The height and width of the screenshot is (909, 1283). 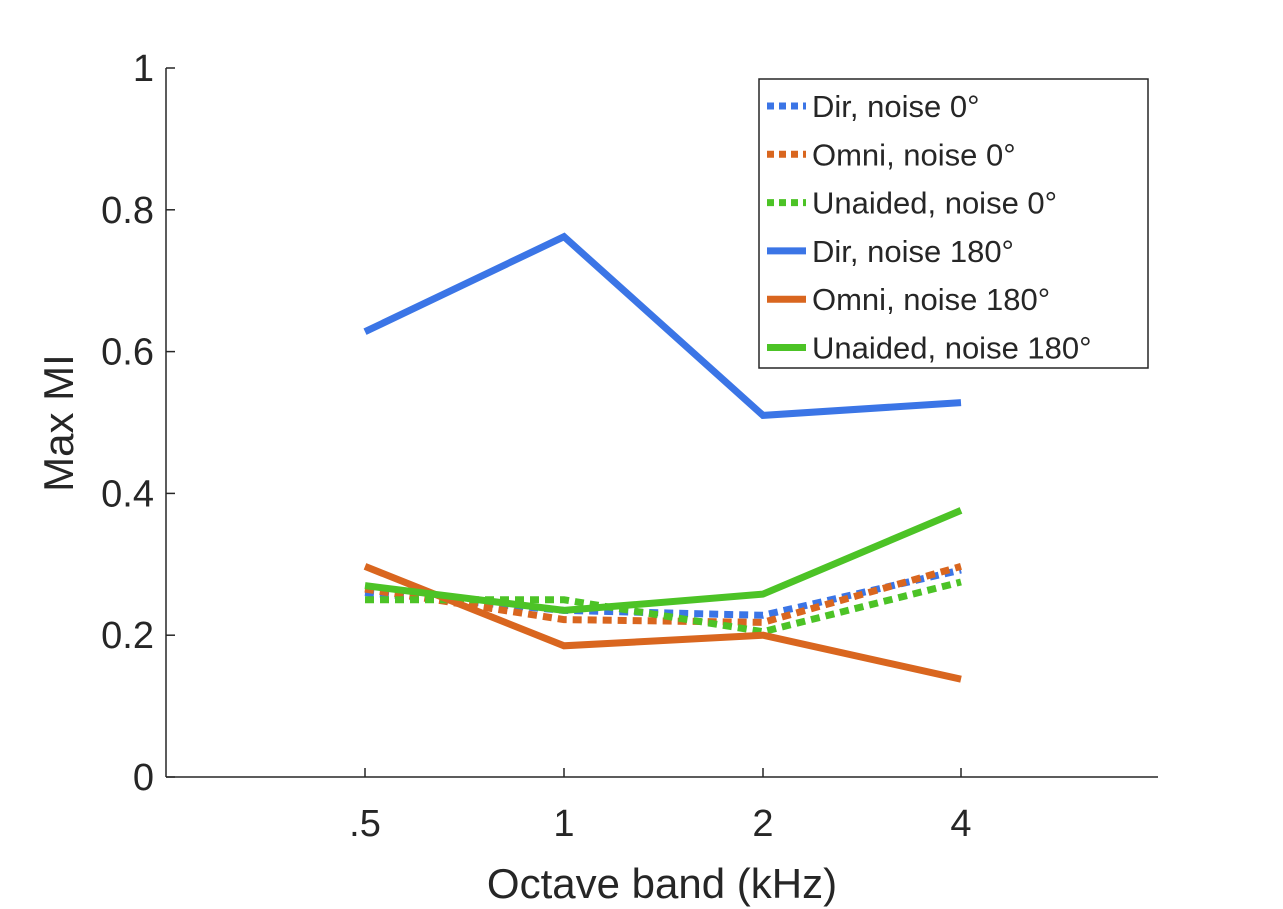 I want to click on legend-box, so click(x=953, y=223).